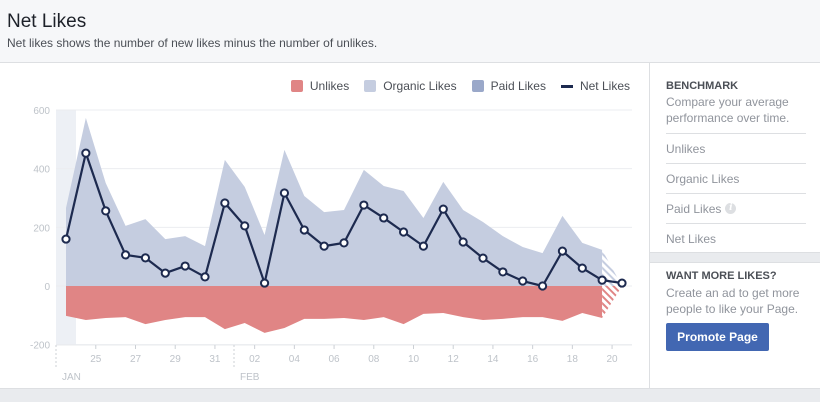  What do you see at coordinates (295, 359) in the screenshot?
I see `x-tick-label: 04` at bounding box center [295, 359].